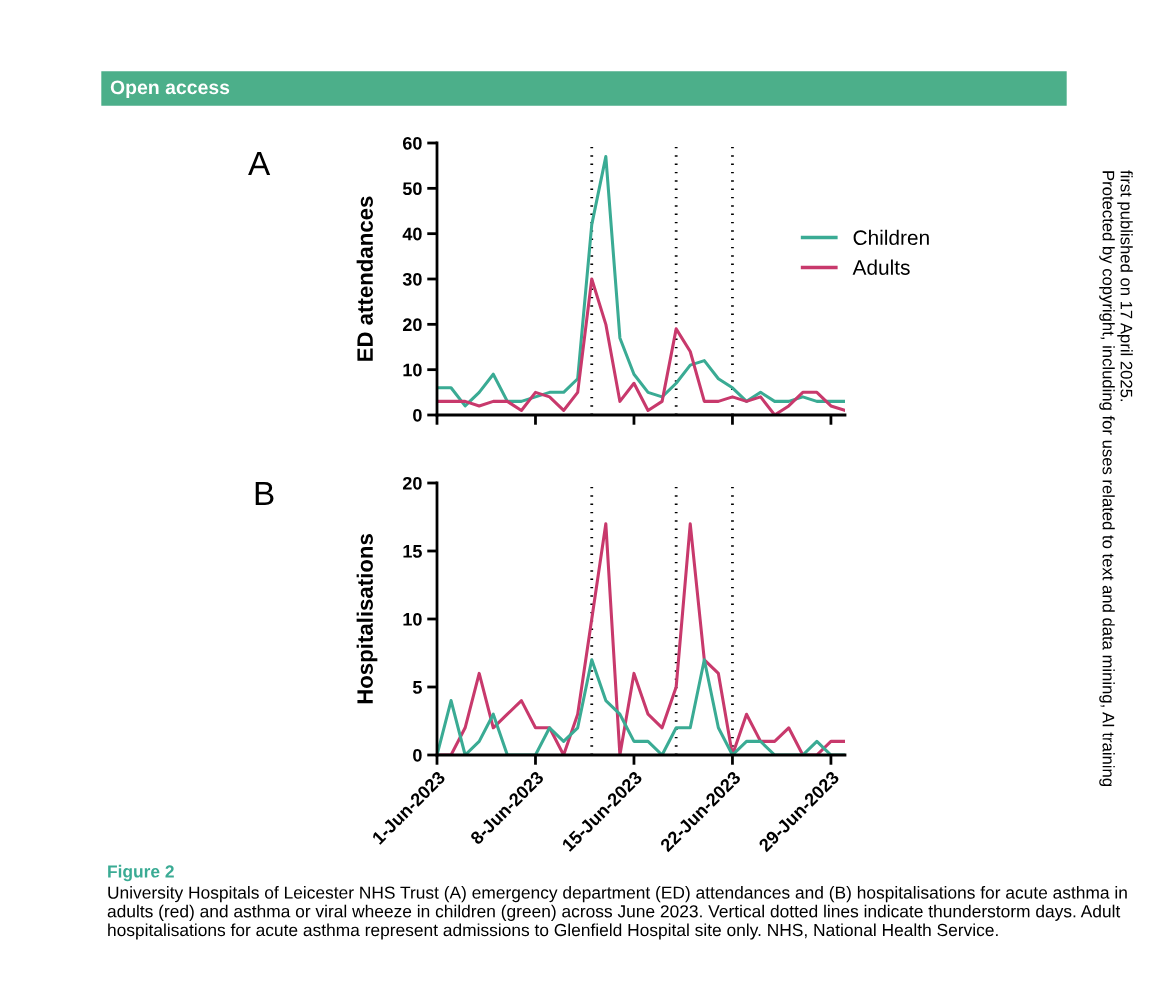  What do you see at coordinates (891, 237) in the screenshot?
I see `legend-label: Children` at bounding box center [891, 237].